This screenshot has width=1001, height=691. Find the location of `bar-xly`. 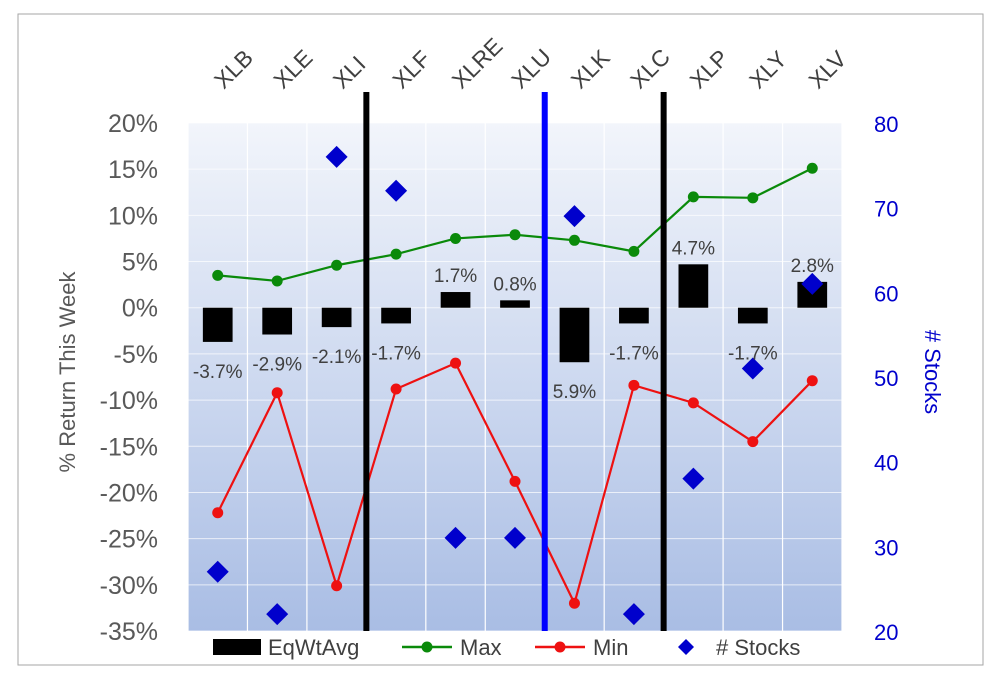

bar-xly is located at coordinates (752, 315).